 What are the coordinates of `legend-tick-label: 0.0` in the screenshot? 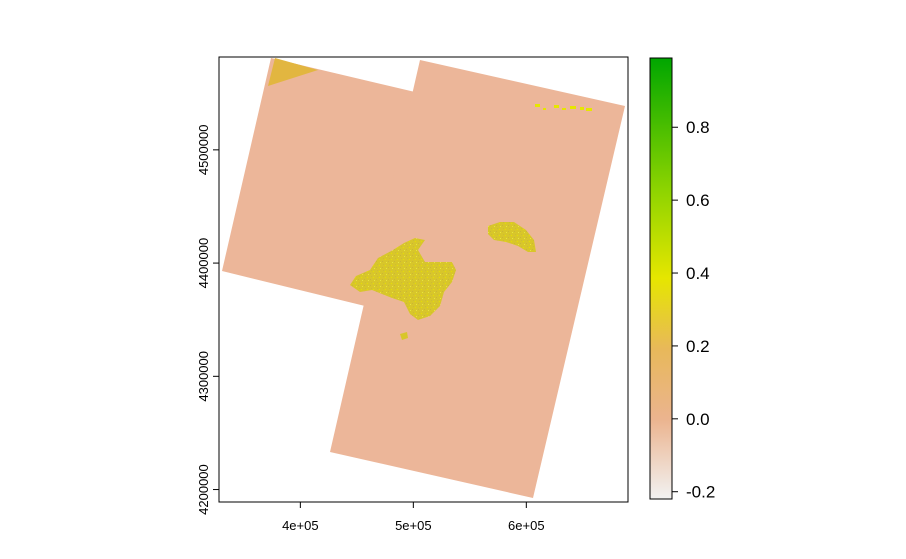 It's located at (698, 419).